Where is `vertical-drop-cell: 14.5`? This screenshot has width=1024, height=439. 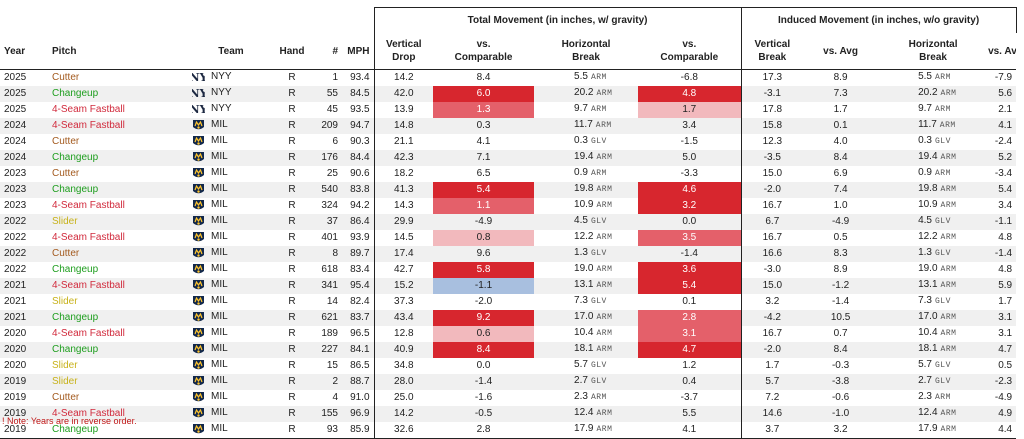 vertical-drop-cell: 14.5 is located at coordinates (403, 238).